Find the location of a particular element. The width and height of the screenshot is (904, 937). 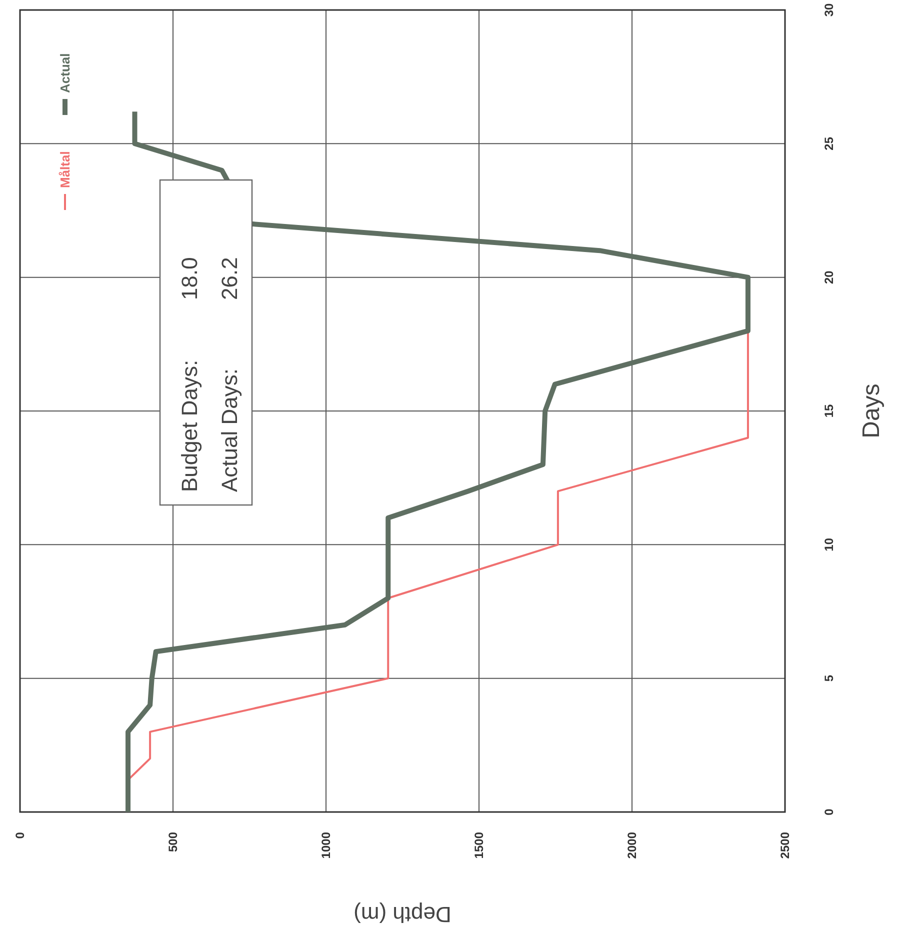

text: Actual Days: 26.2 is located at coordinates (229, 374).